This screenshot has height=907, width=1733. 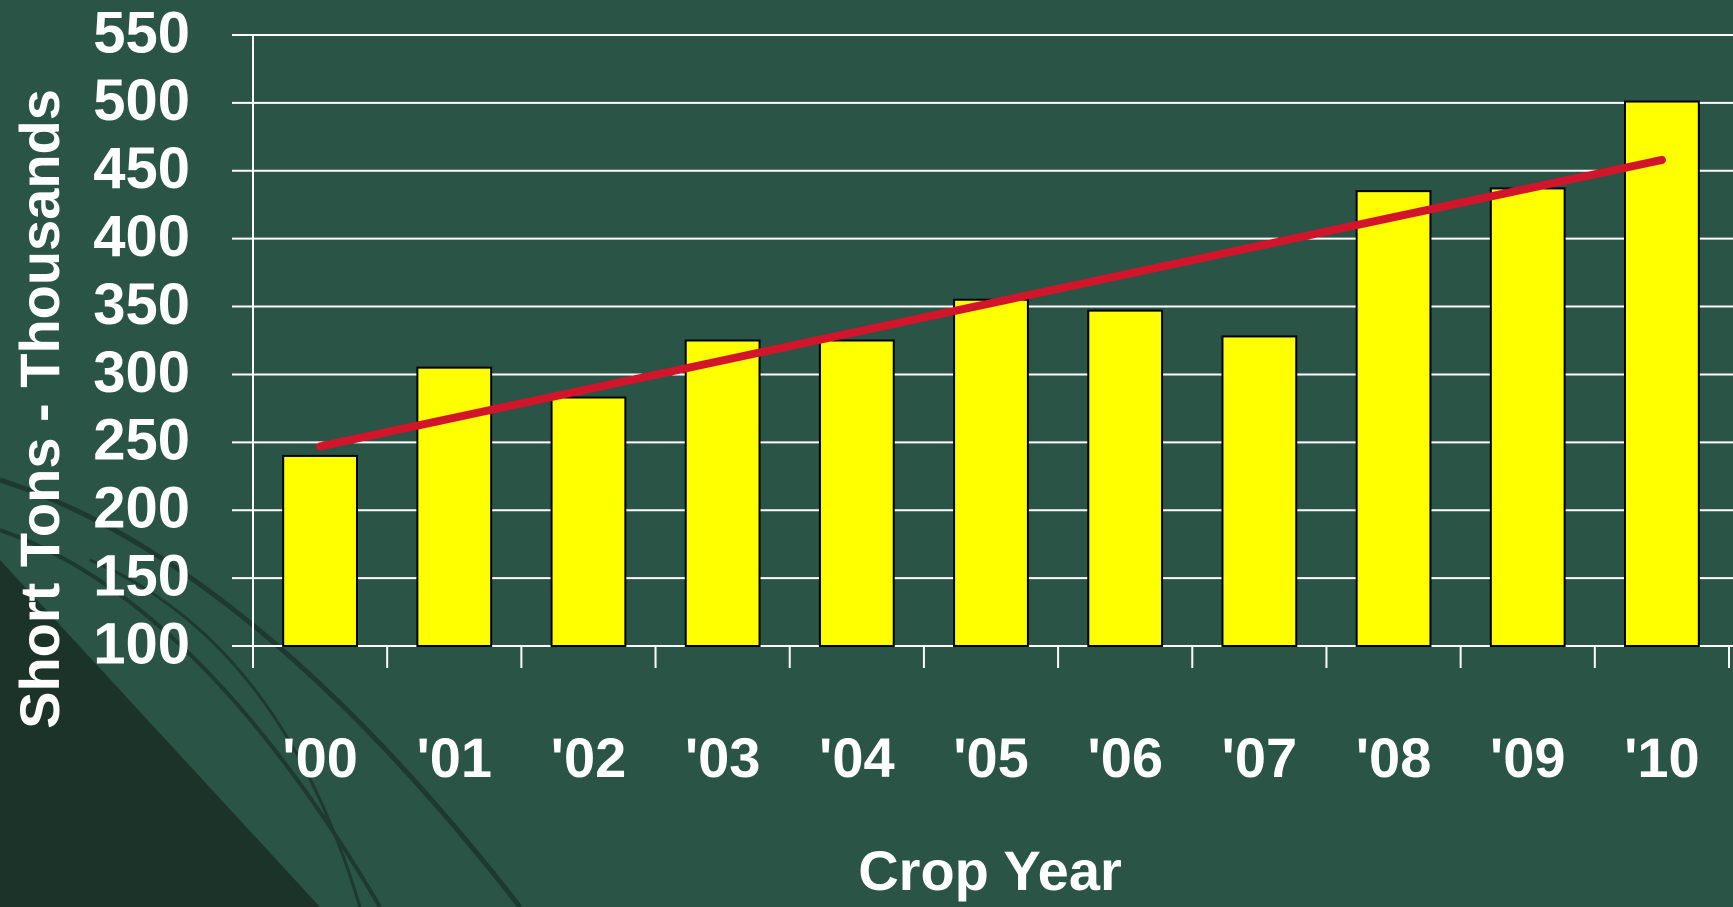 I want to click on y-tick-label: 150, so click(x=141, y=575).